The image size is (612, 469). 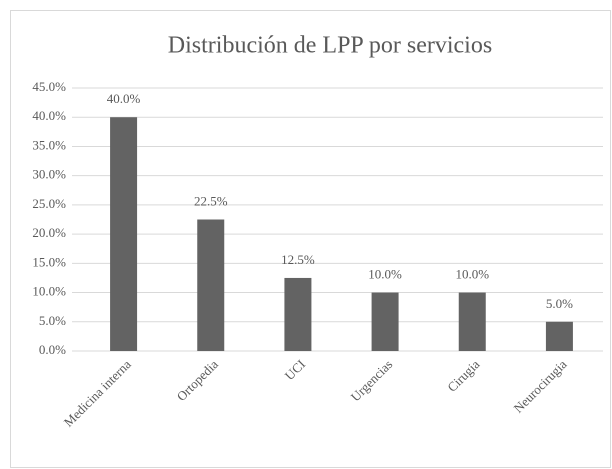 What do you see at coordinates (49, 291) in the screenshot?
I see `y-tick-label: 10.0%` at bounding box center [49, 291].